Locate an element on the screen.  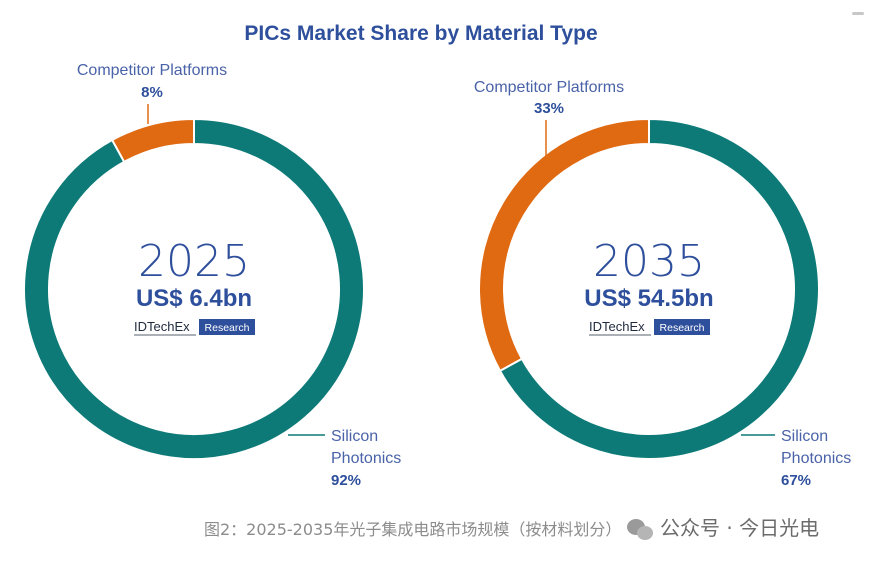
year-2035: 2035 is located at coordinates (649, 261).